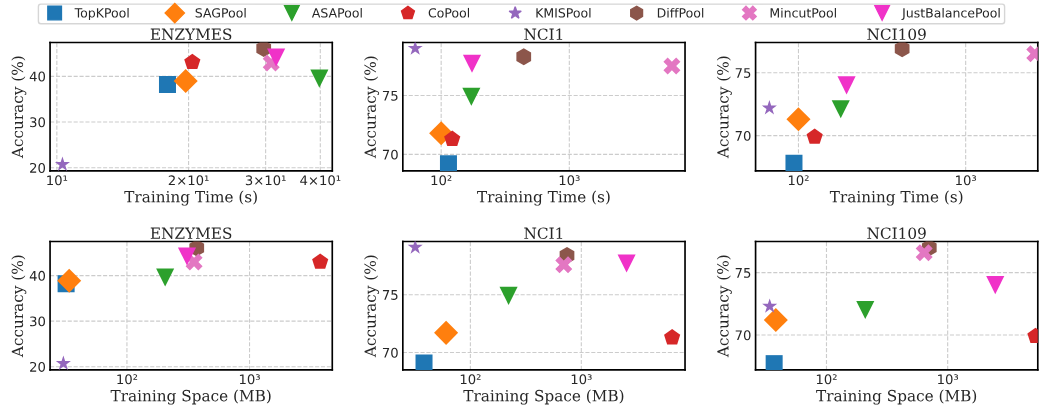 The height and width of the screenshot is (417, 1043). Describe the element at coordinates (563, 12) in the screenshot. I see `legend-label: KMISPool` at that location.